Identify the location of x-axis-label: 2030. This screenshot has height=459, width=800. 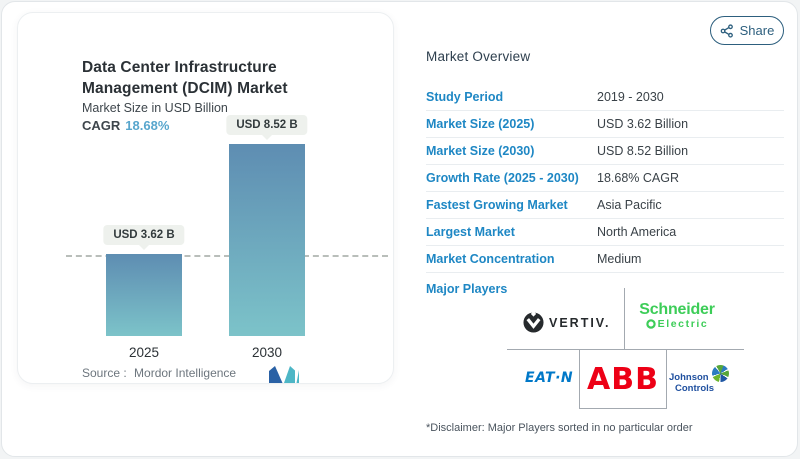
(267, 352).